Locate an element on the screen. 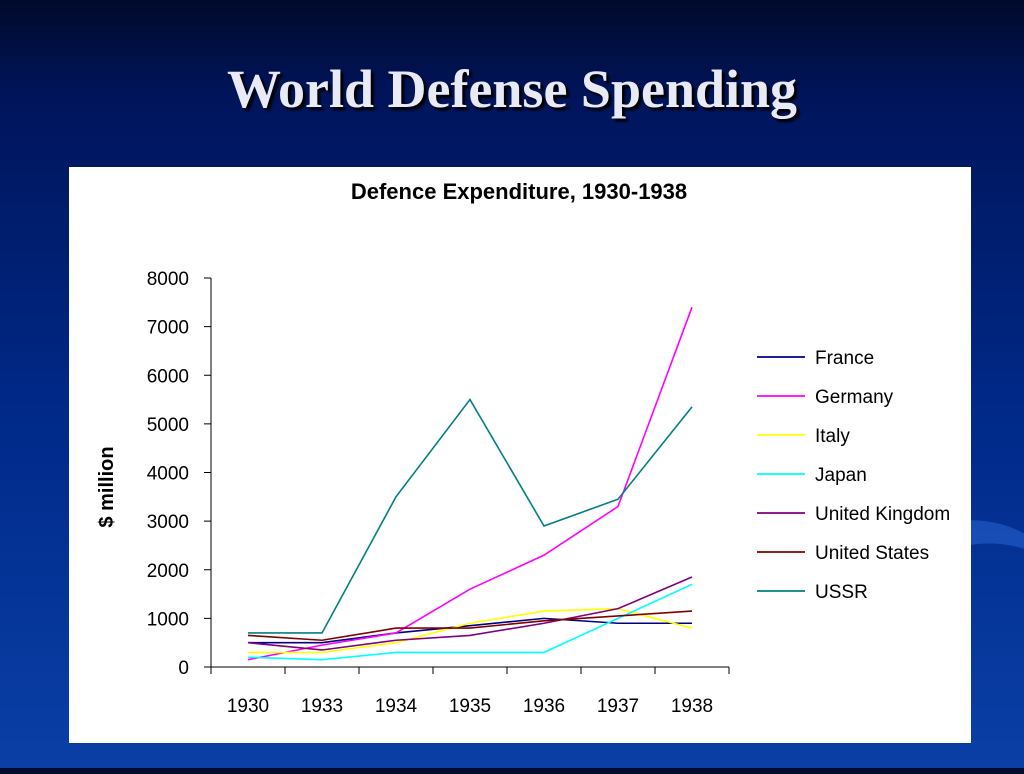 The image size is (1024, 774). x-tick-label: 1930 is located at coordinates (248, 706).